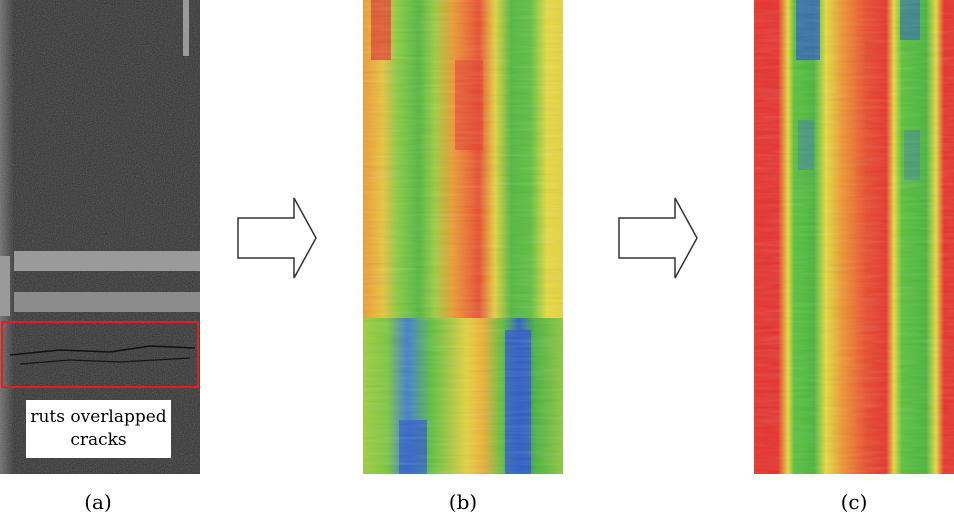 Image resolution: width=954 pixels, height=517 pixels. Describe the element at coordinates (98, 440) in the screenshot. I see `annotation-line-2: cracks` at that location.